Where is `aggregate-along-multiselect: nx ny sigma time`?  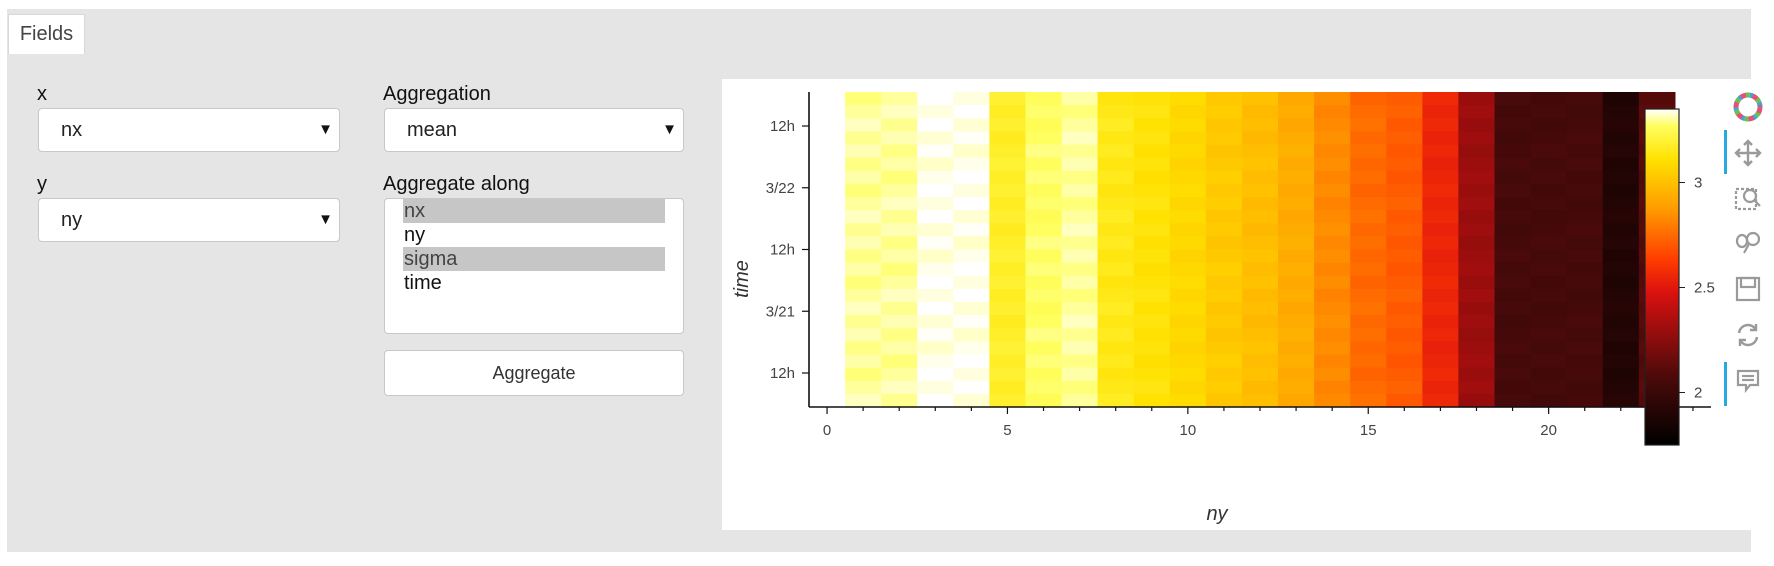 aggregate-along-multiselect: nx ny sigma time is located at coordinates (534, 266).